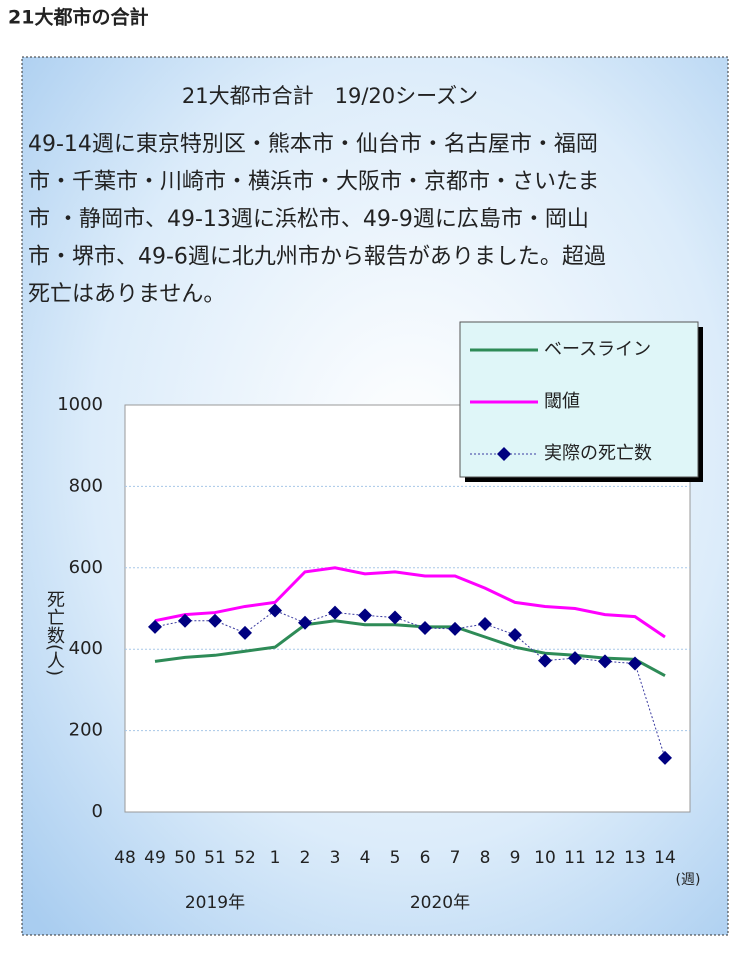 The image size is (746, 963). Describe the element at coordinates (86, 648) in the screenshot. I see `y-tick-label: 400` at that location.